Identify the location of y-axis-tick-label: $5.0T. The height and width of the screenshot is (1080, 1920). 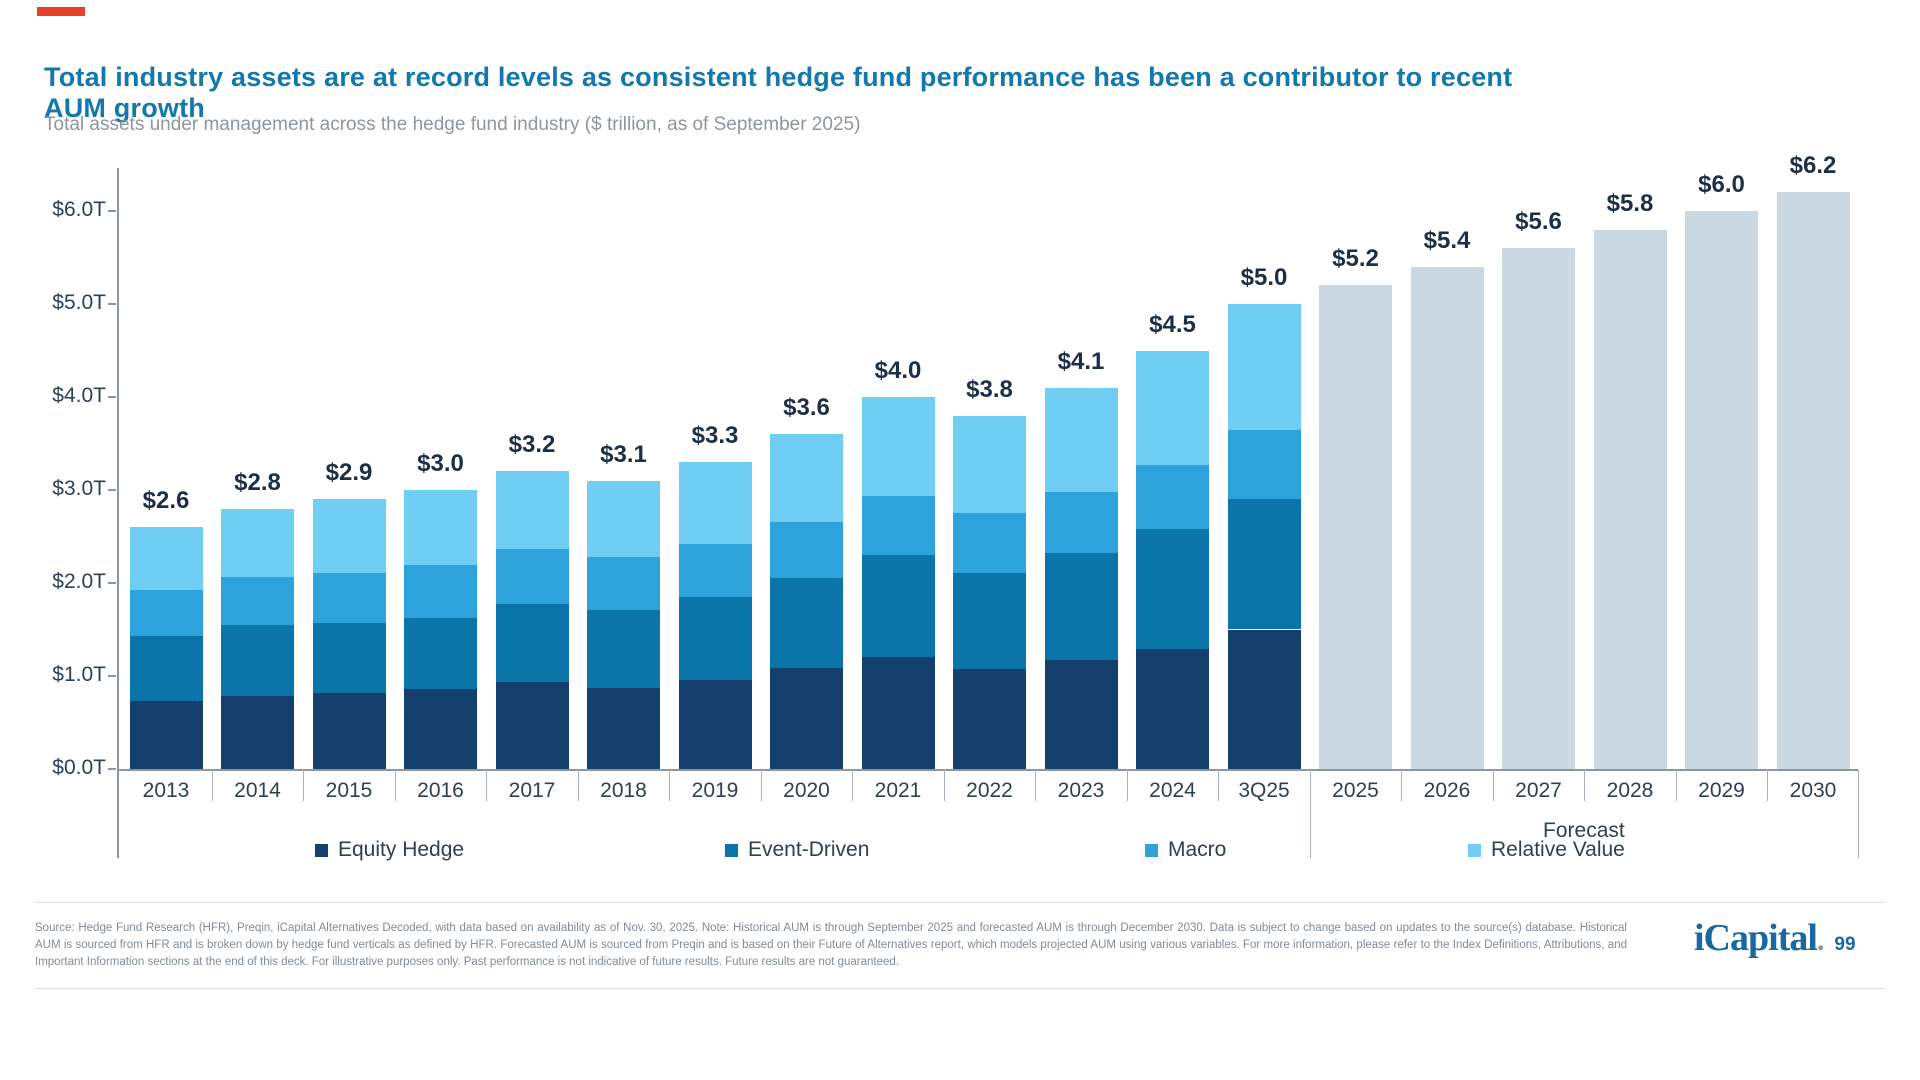
(79, 302).